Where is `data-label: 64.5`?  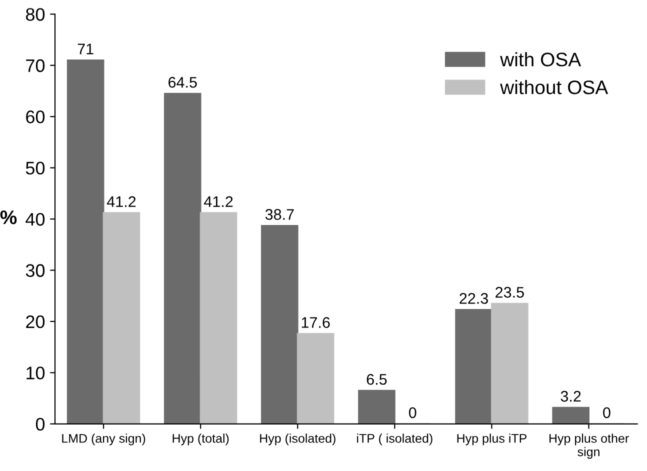
data-label: 64.5 is located at coordinates (182, 82).